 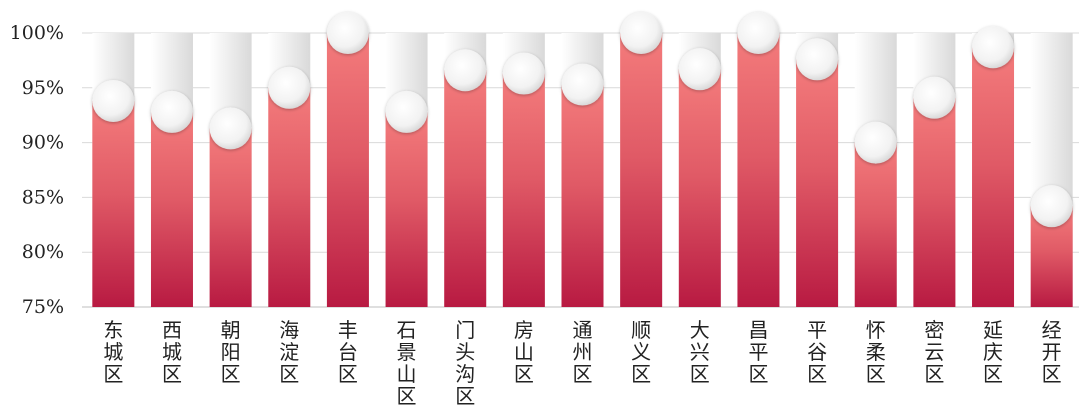 What do you see at coordinates (465, 352) in the screenshot?
I see `svg-text: 头` at bounding box center [465, 352].